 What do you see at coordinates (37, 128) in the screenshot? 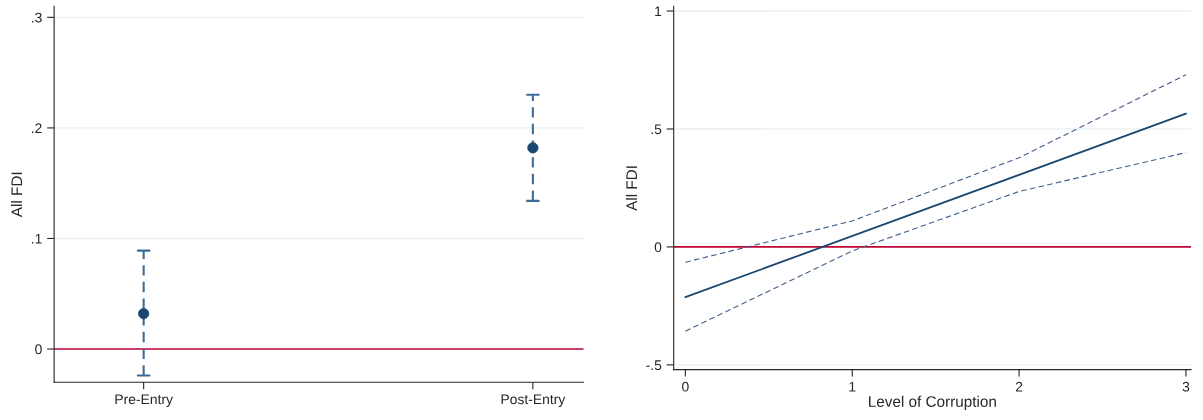
I see `y-tick-label: .2` at bounding box center [37, 128].